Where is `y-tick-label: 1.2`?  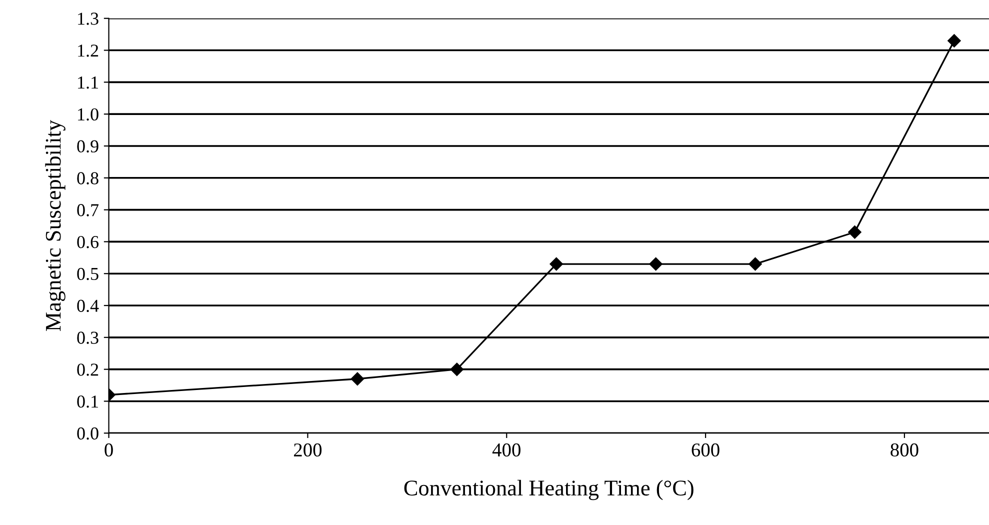
y-tick-label: 1.2 is located at coordinates (88, 50).